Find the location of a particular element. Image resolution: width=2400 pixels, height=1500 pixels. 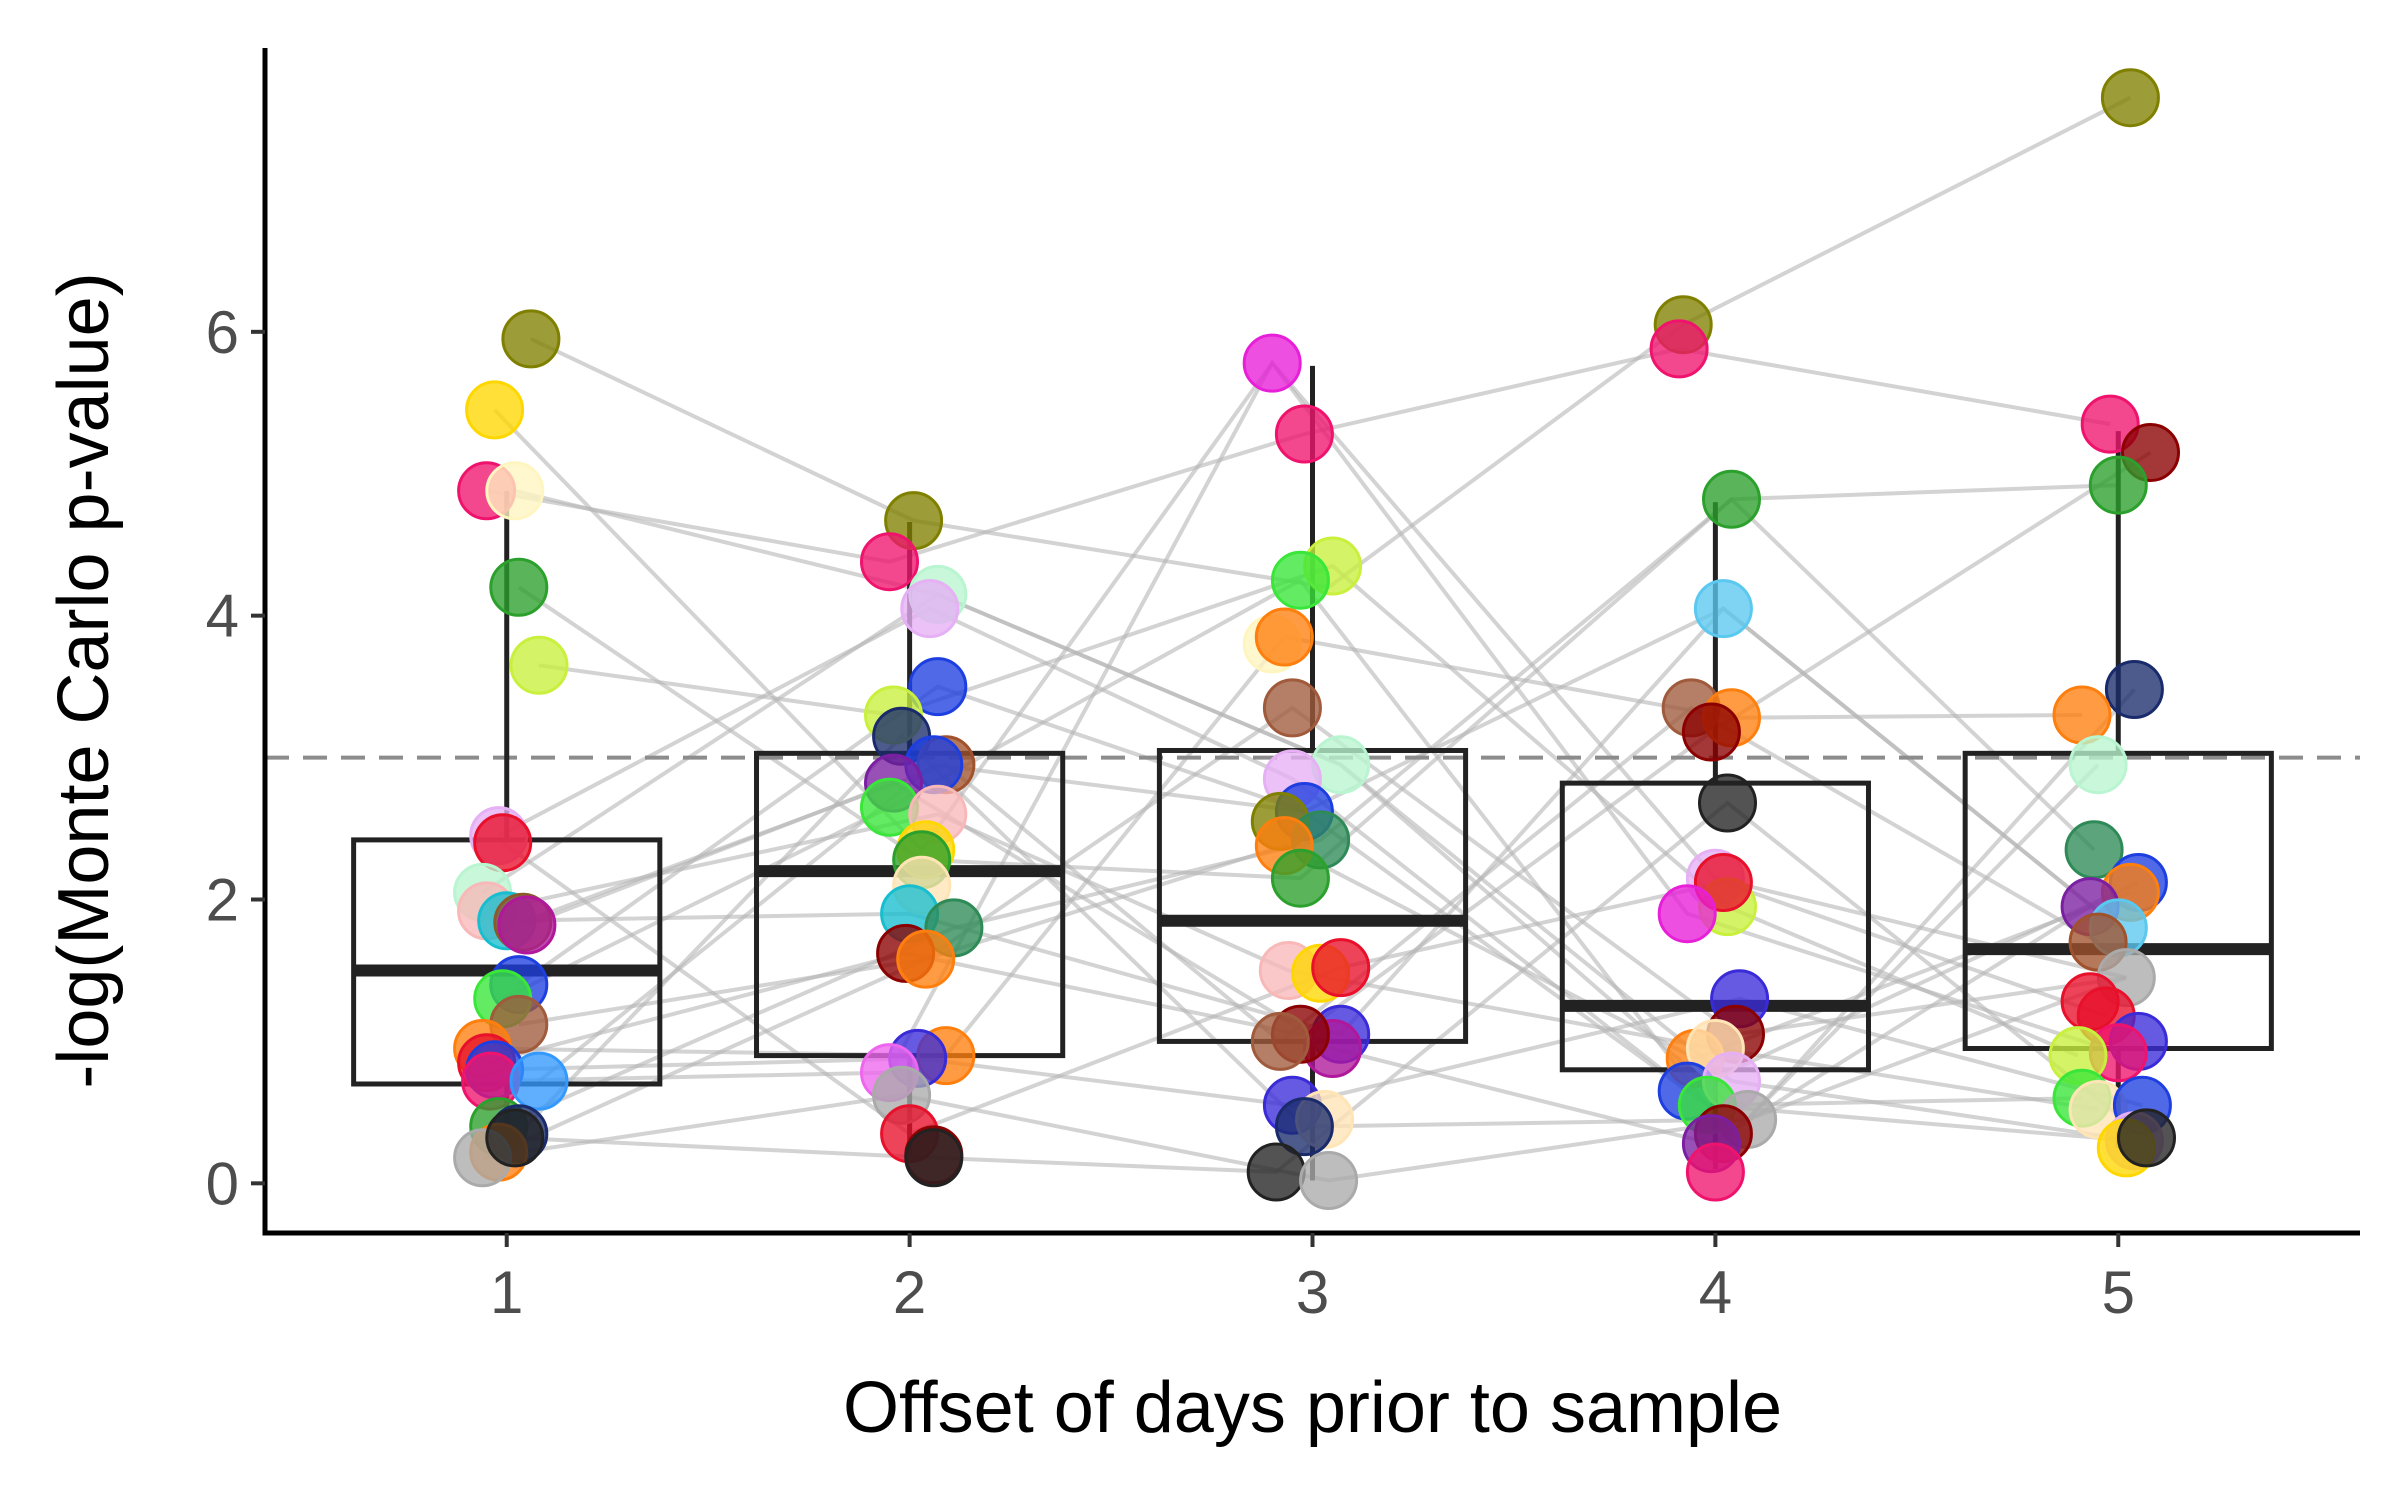

y-tick-label: 4 is located at coordinates (222, 616).